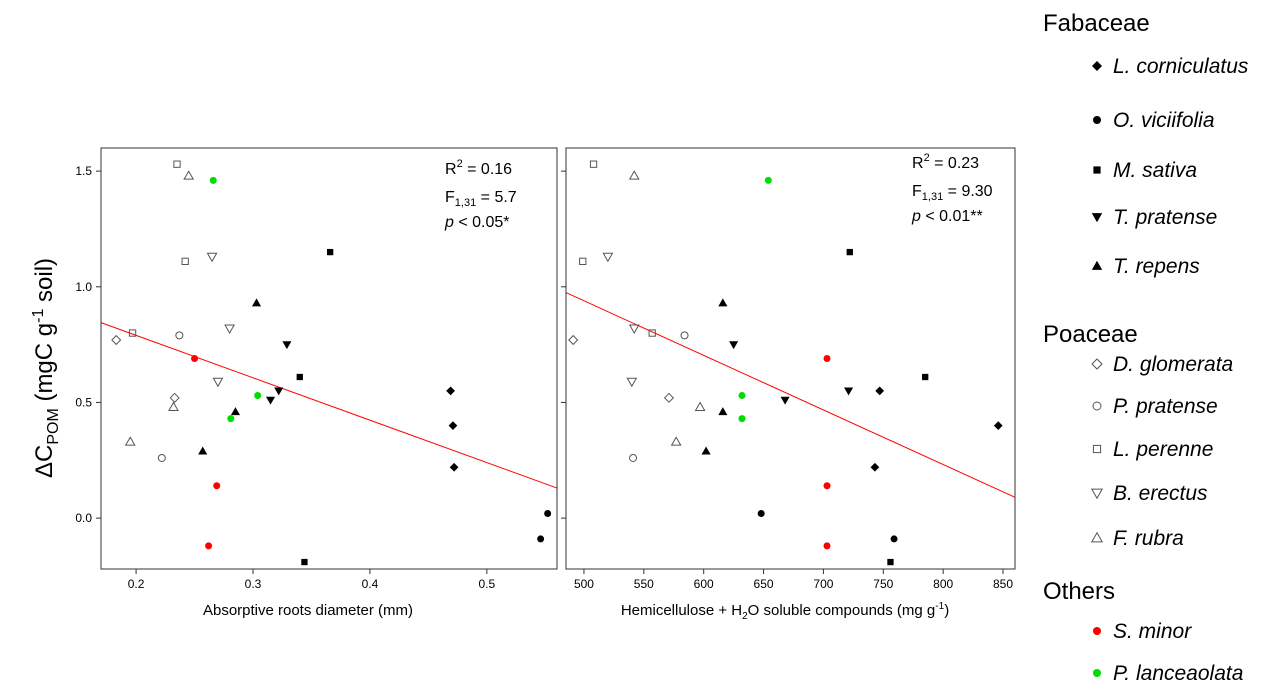 The image size is (1284, 695). Describe the element at coordinates (1152, 631) in the screenshot. I see `legend-label-s-minor: S. minor` at that location.